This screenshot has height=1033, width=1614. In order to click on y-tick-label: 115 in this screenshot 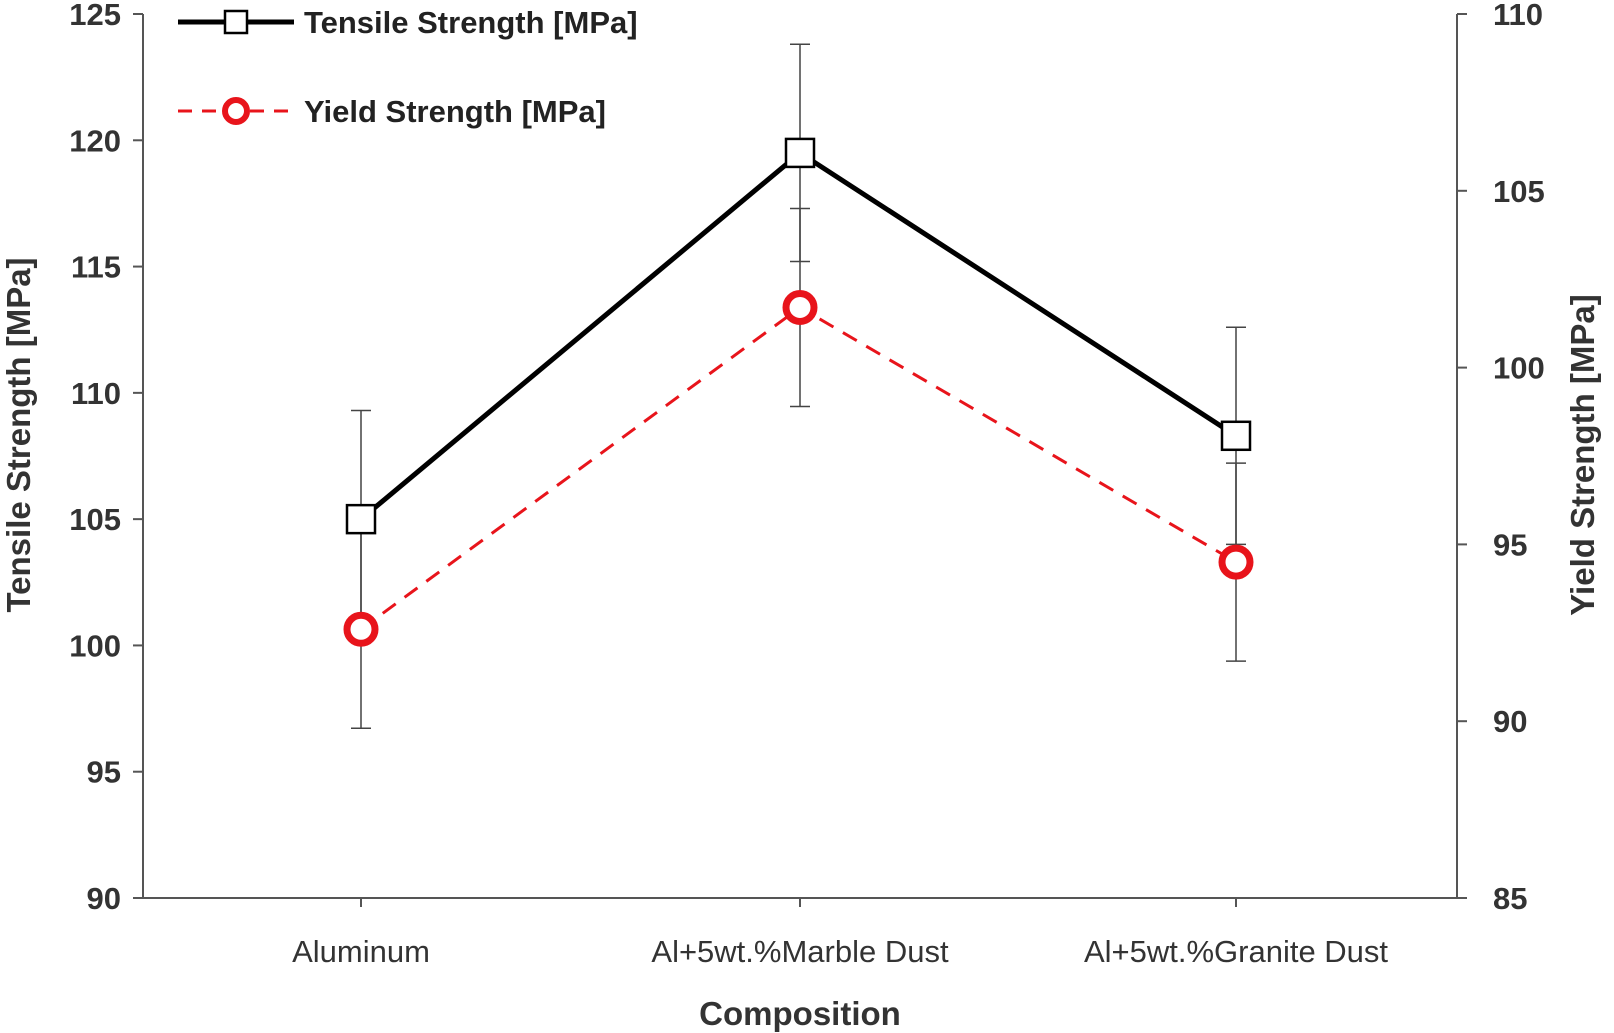, I will do `click(96, 267)`.